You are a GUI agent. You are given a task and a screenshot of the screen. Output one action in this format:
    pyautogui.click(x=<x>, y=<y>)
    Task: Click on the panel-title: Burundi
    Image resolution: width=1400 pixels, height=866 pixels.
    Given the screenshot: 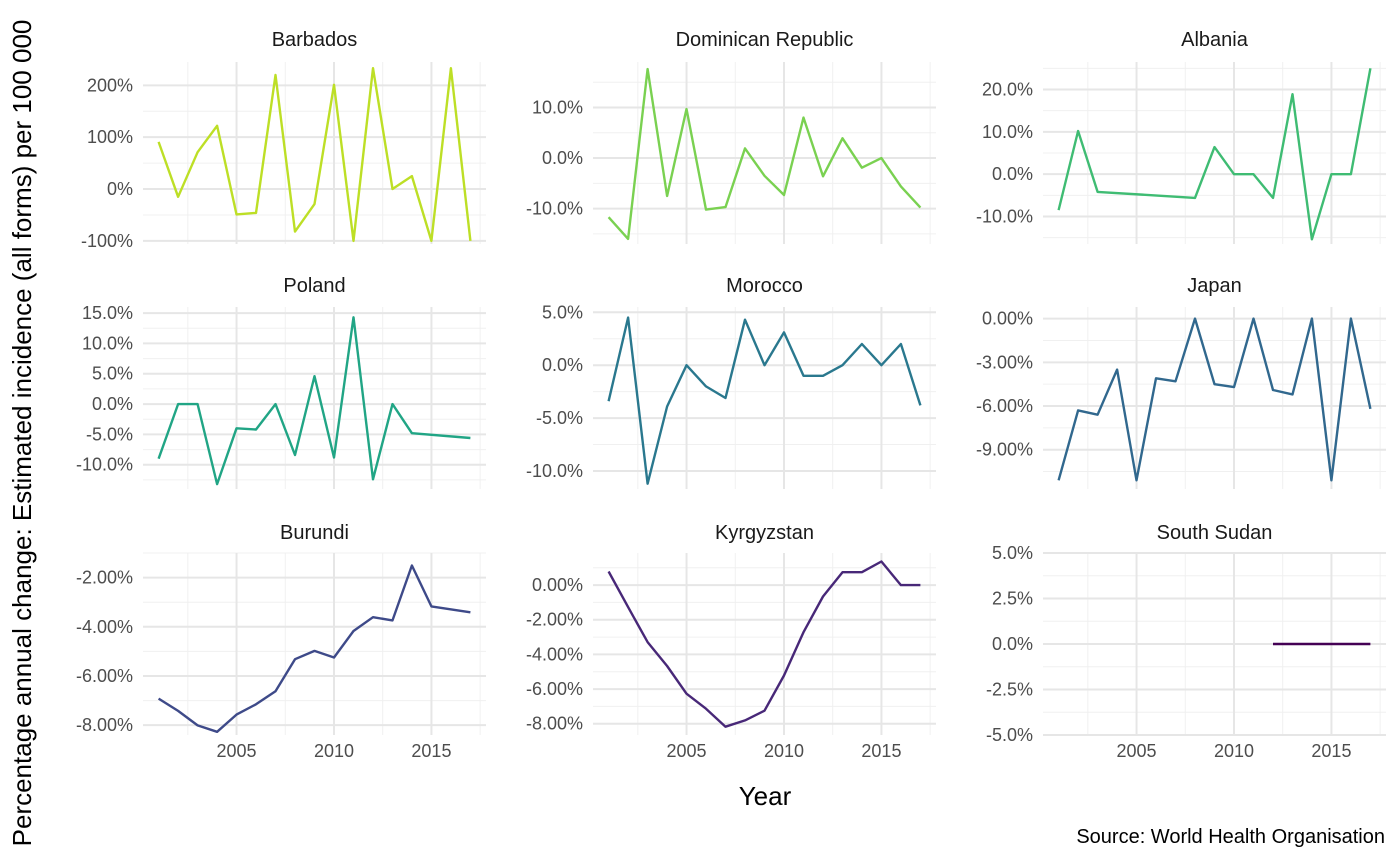 What is the action you would take?
    pyautogui.click(x=314, y=533)
    